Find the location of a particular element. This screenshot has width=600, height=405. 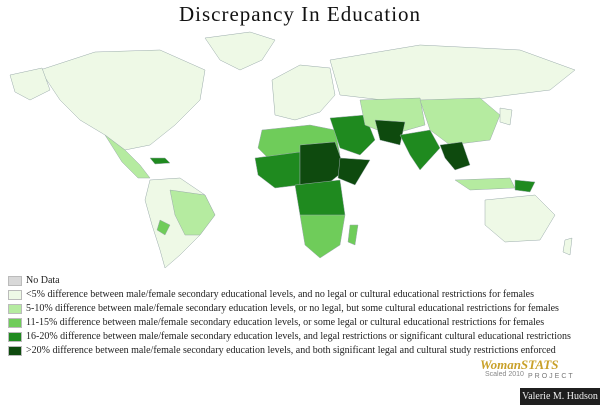

region-australia is located at coordinates (520, 218).